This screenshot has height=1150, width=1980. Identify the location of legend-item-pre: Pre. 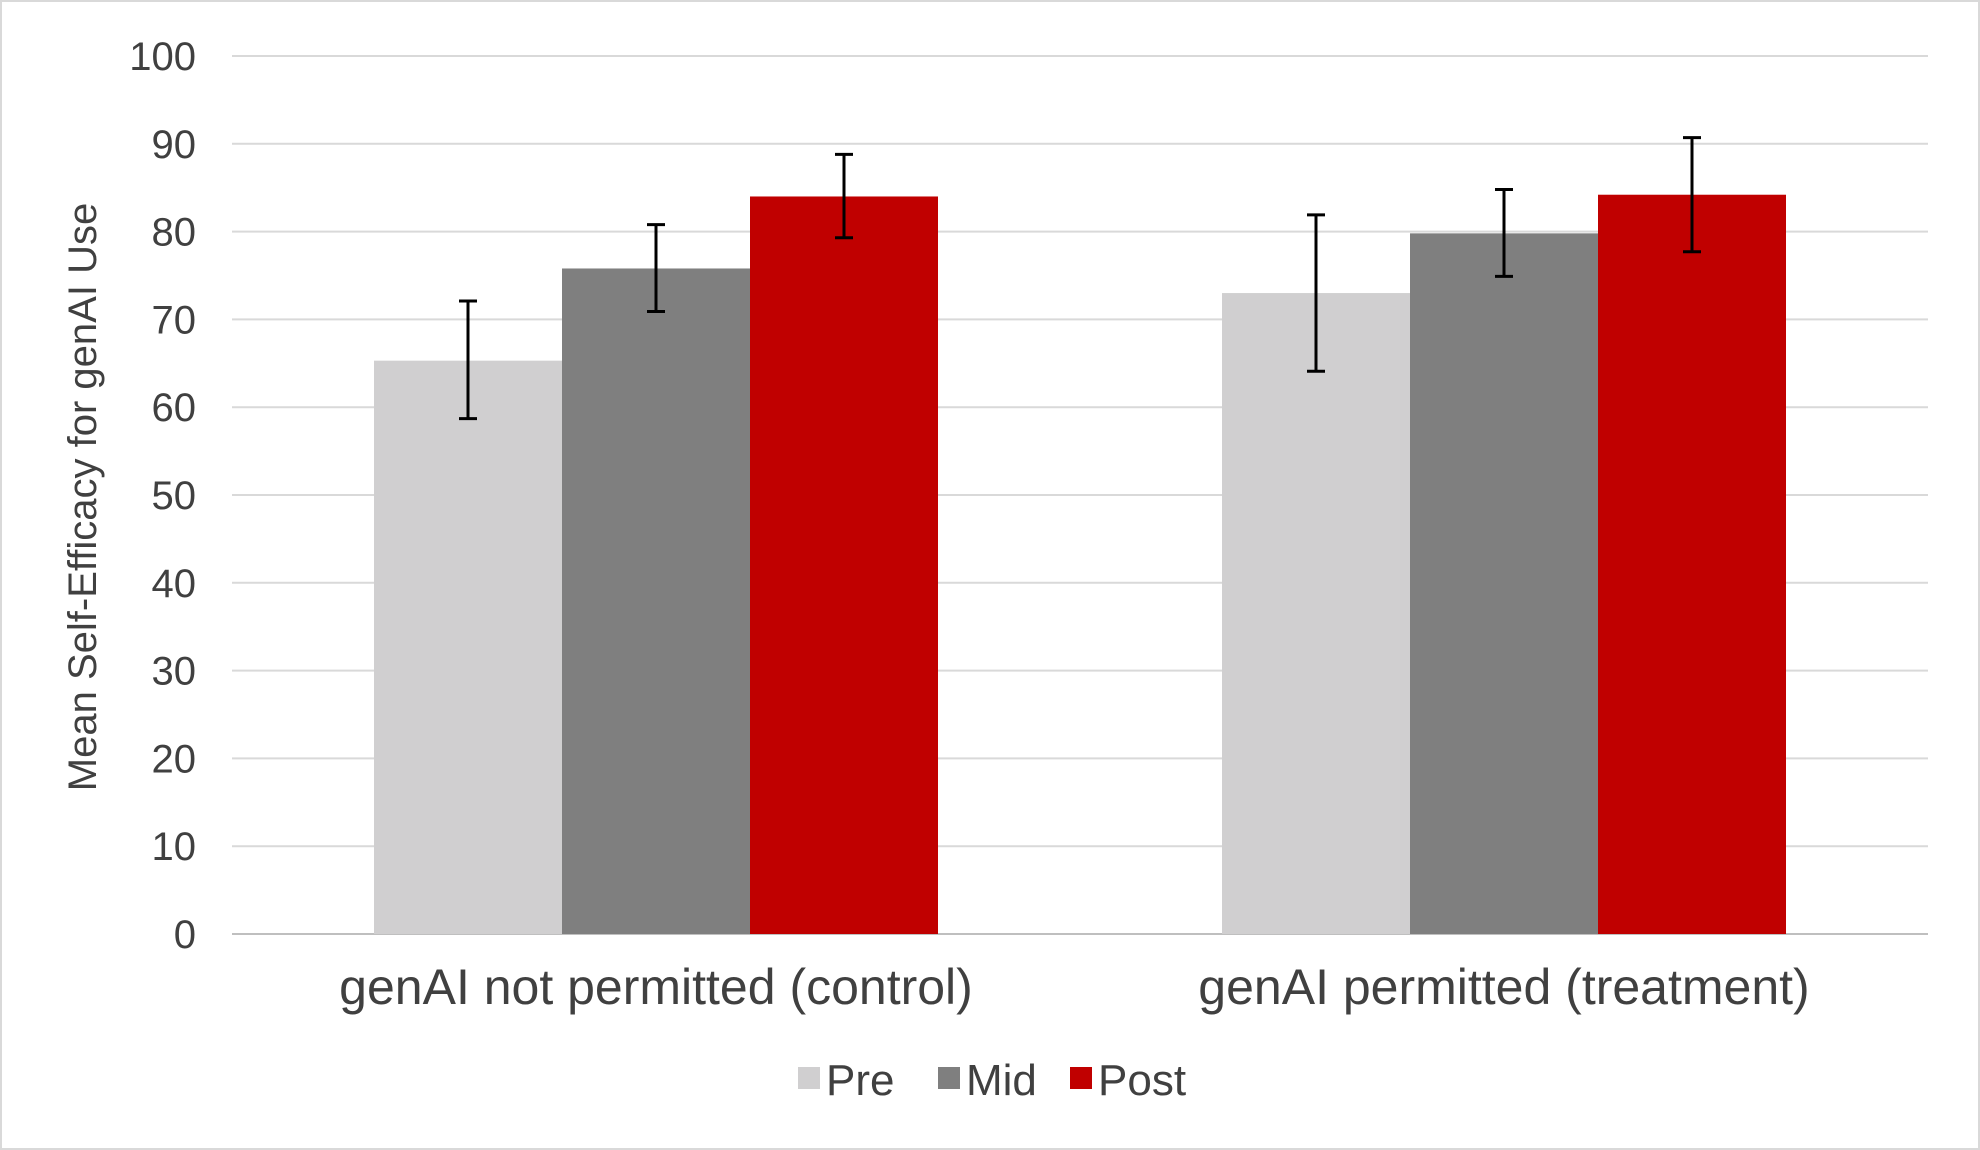
(846, 1080).